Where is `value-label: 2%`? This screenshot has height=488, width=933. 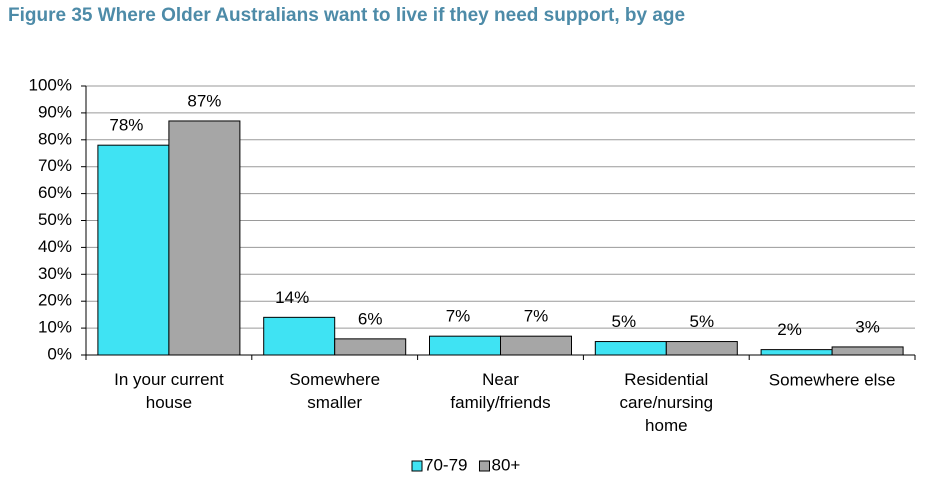
value-label: 2% is located at coordinates (789, 329).